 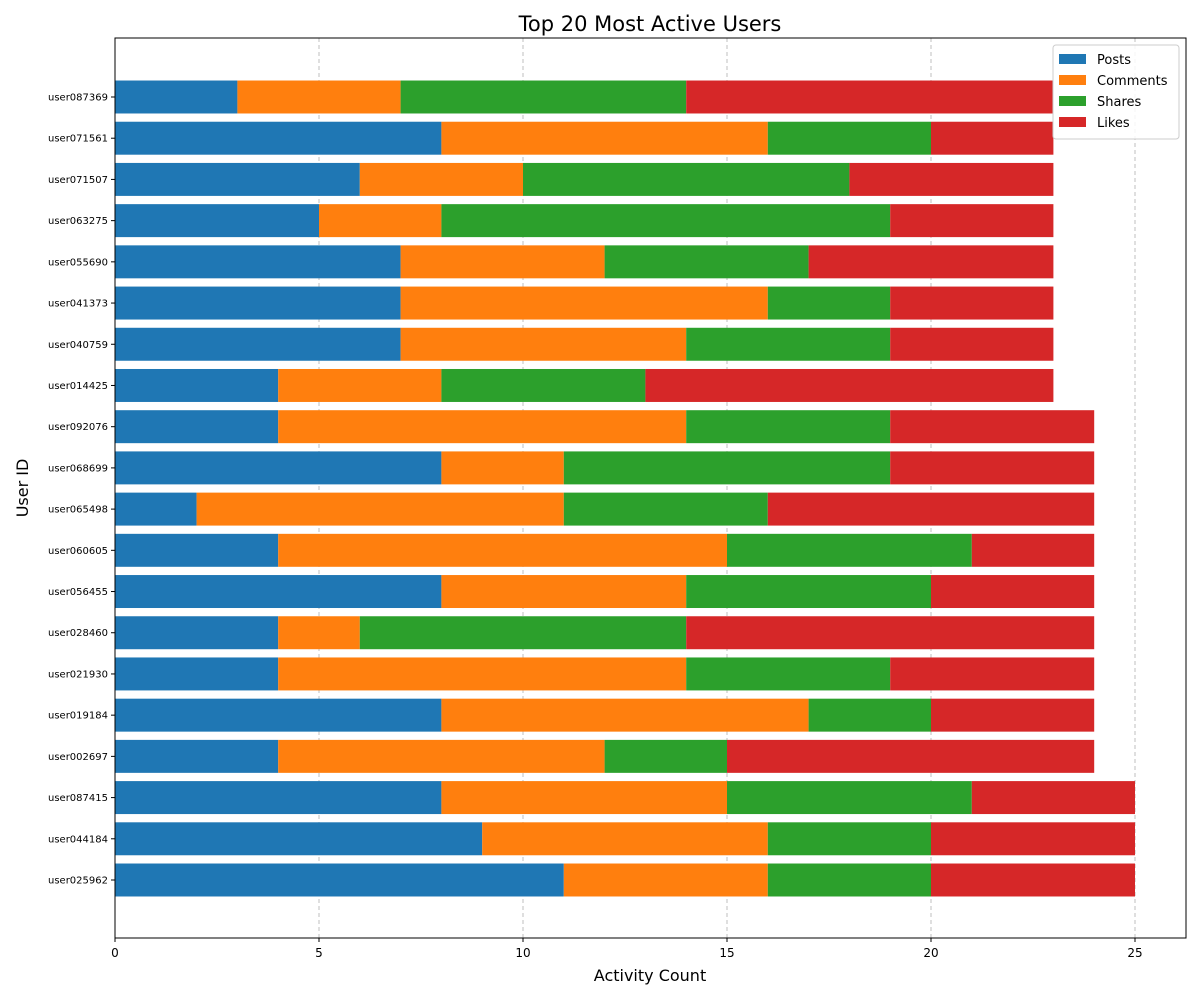 What do you see at coordinates (319, 633) in the screenshot?
I see `bar-comments-user028460` at bounding box center [319, 633].